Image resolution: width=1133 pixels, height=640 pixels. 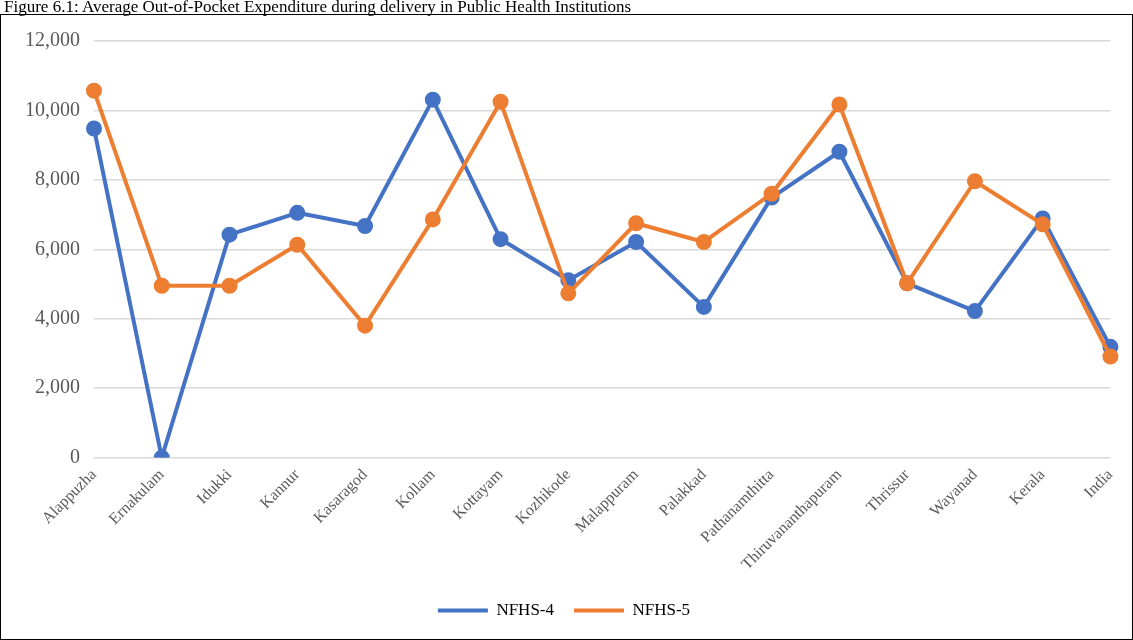 I want to click on legend-label: NFHS-5, so click(x=661, y=609).